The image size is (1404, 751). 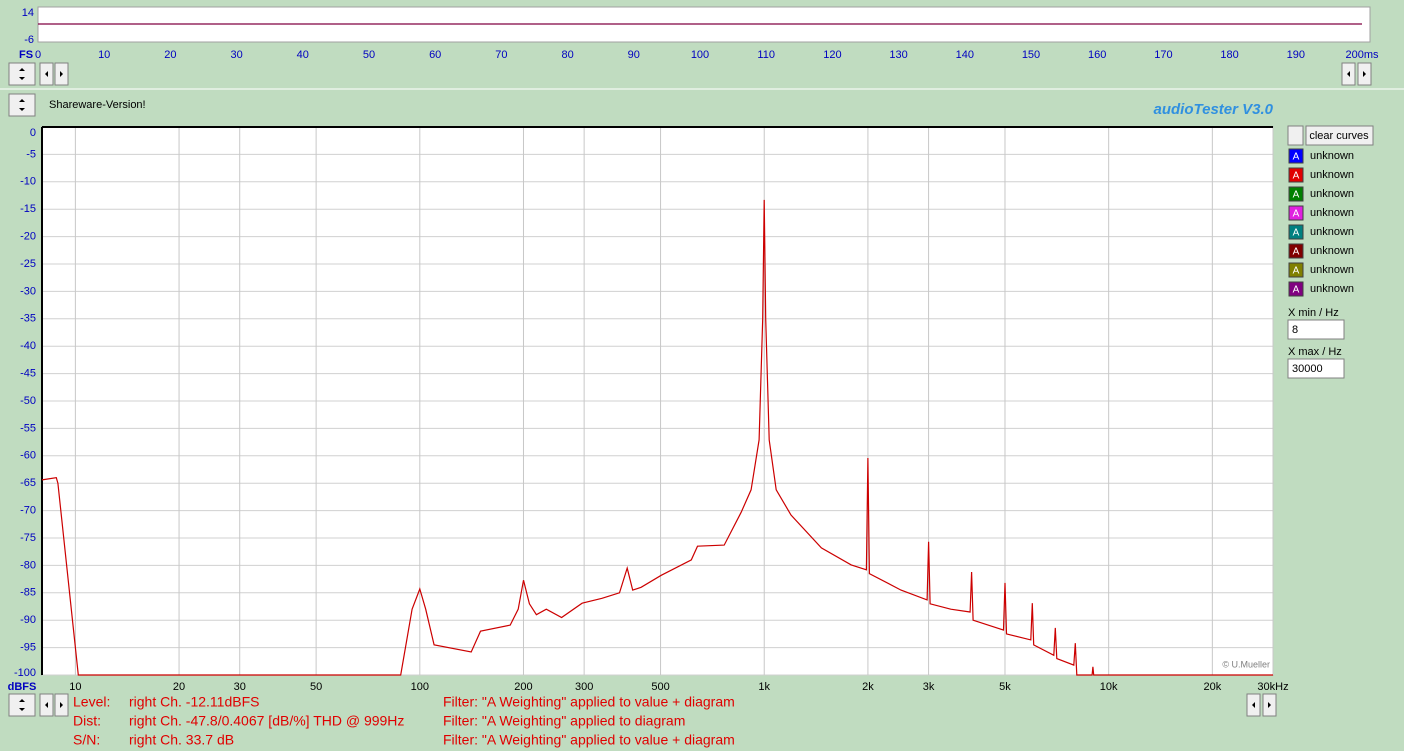 What do you see at coordinates (28, 374) in the screenshot?
I see `y-tick-label: -45` at bounding box center [28, 374].